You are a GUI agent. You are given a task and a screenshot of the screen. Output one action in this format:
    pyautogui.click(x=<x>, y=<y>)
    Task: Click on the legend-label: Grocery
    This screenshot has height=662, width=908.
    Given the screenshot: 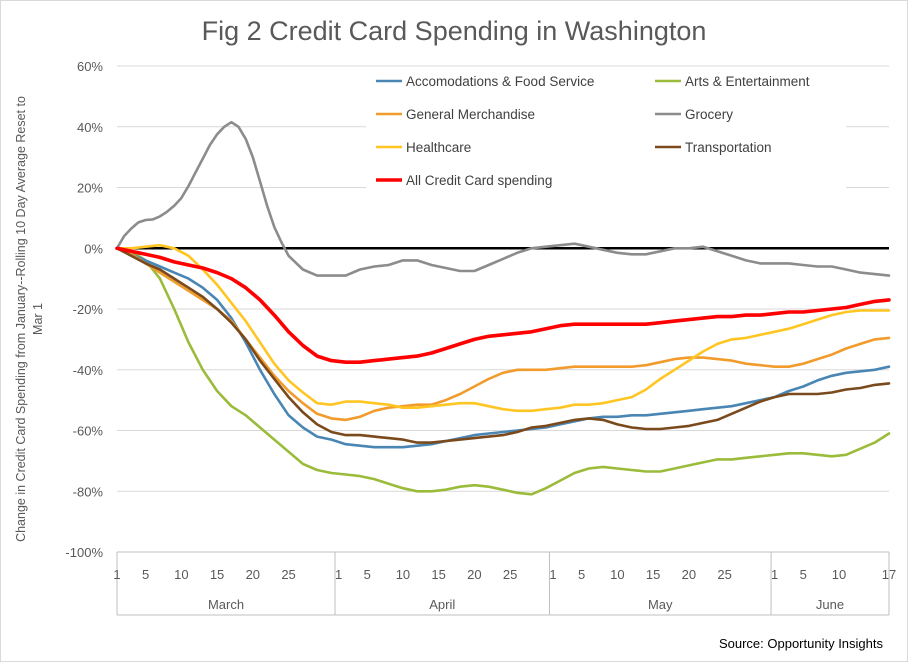 What is the action you would take?
    pyautogui.click(x=709, y=114)
    